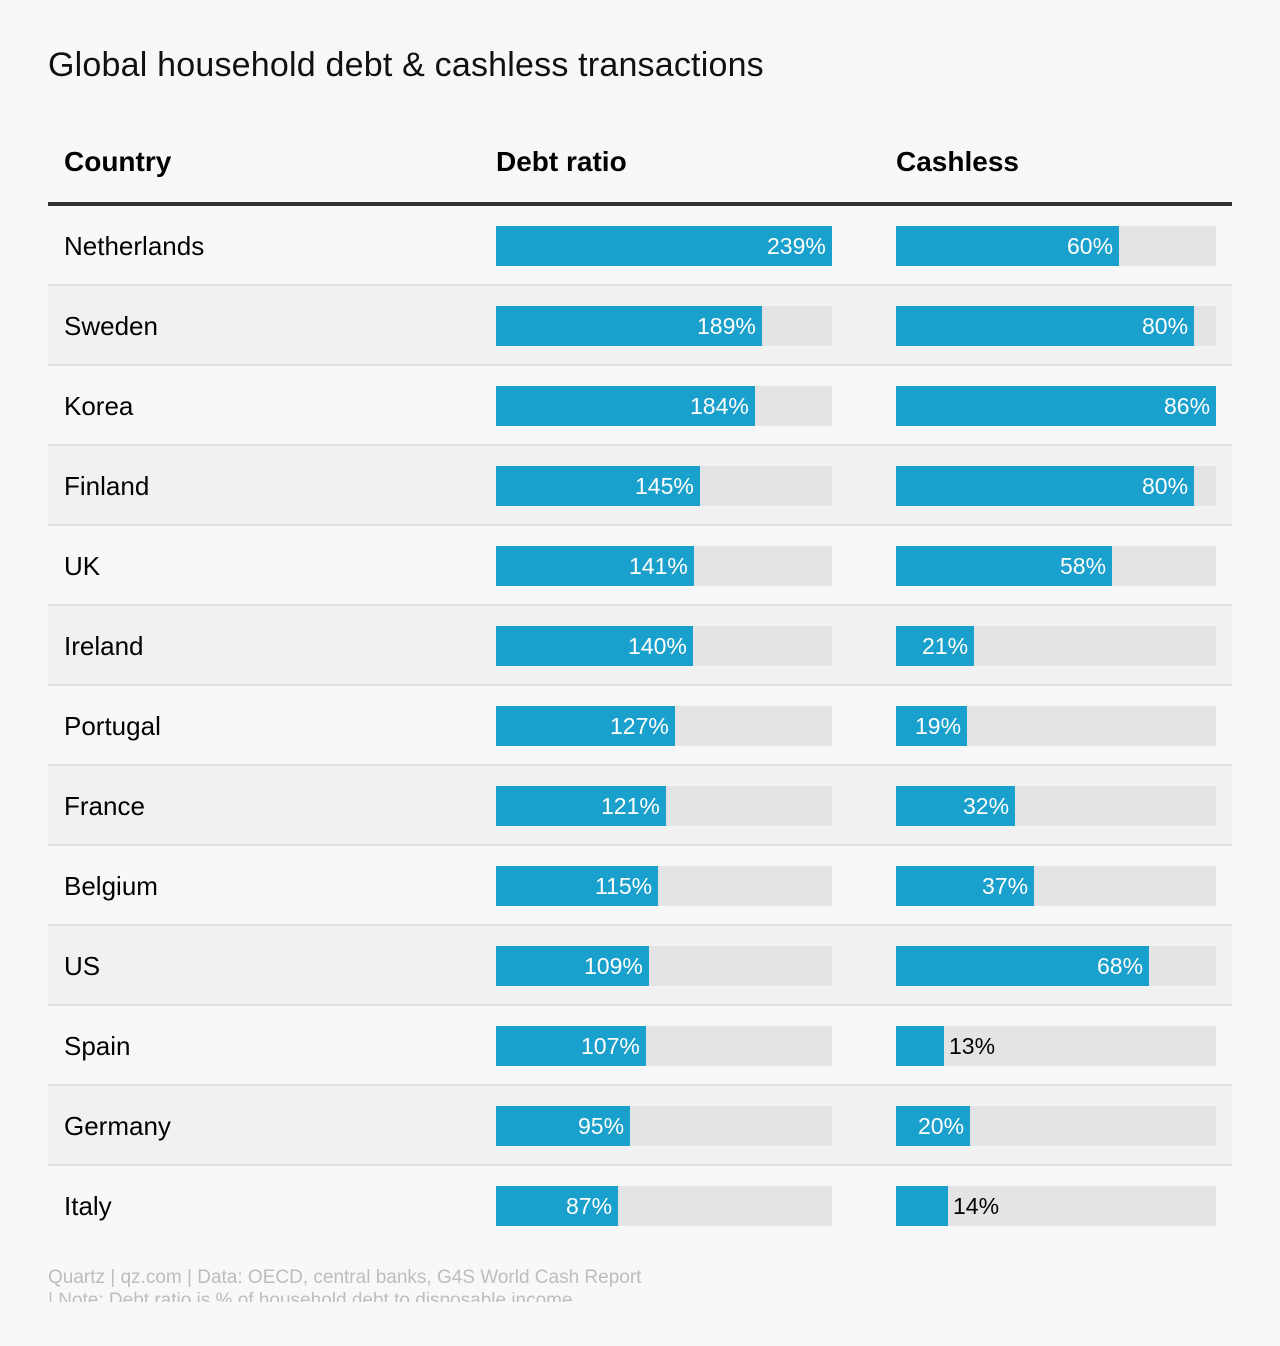  What do you see at coordinates (601, 1126) in the screenshot?
I see `debt-value-label: 95%` at bounding box center [601, 1126].